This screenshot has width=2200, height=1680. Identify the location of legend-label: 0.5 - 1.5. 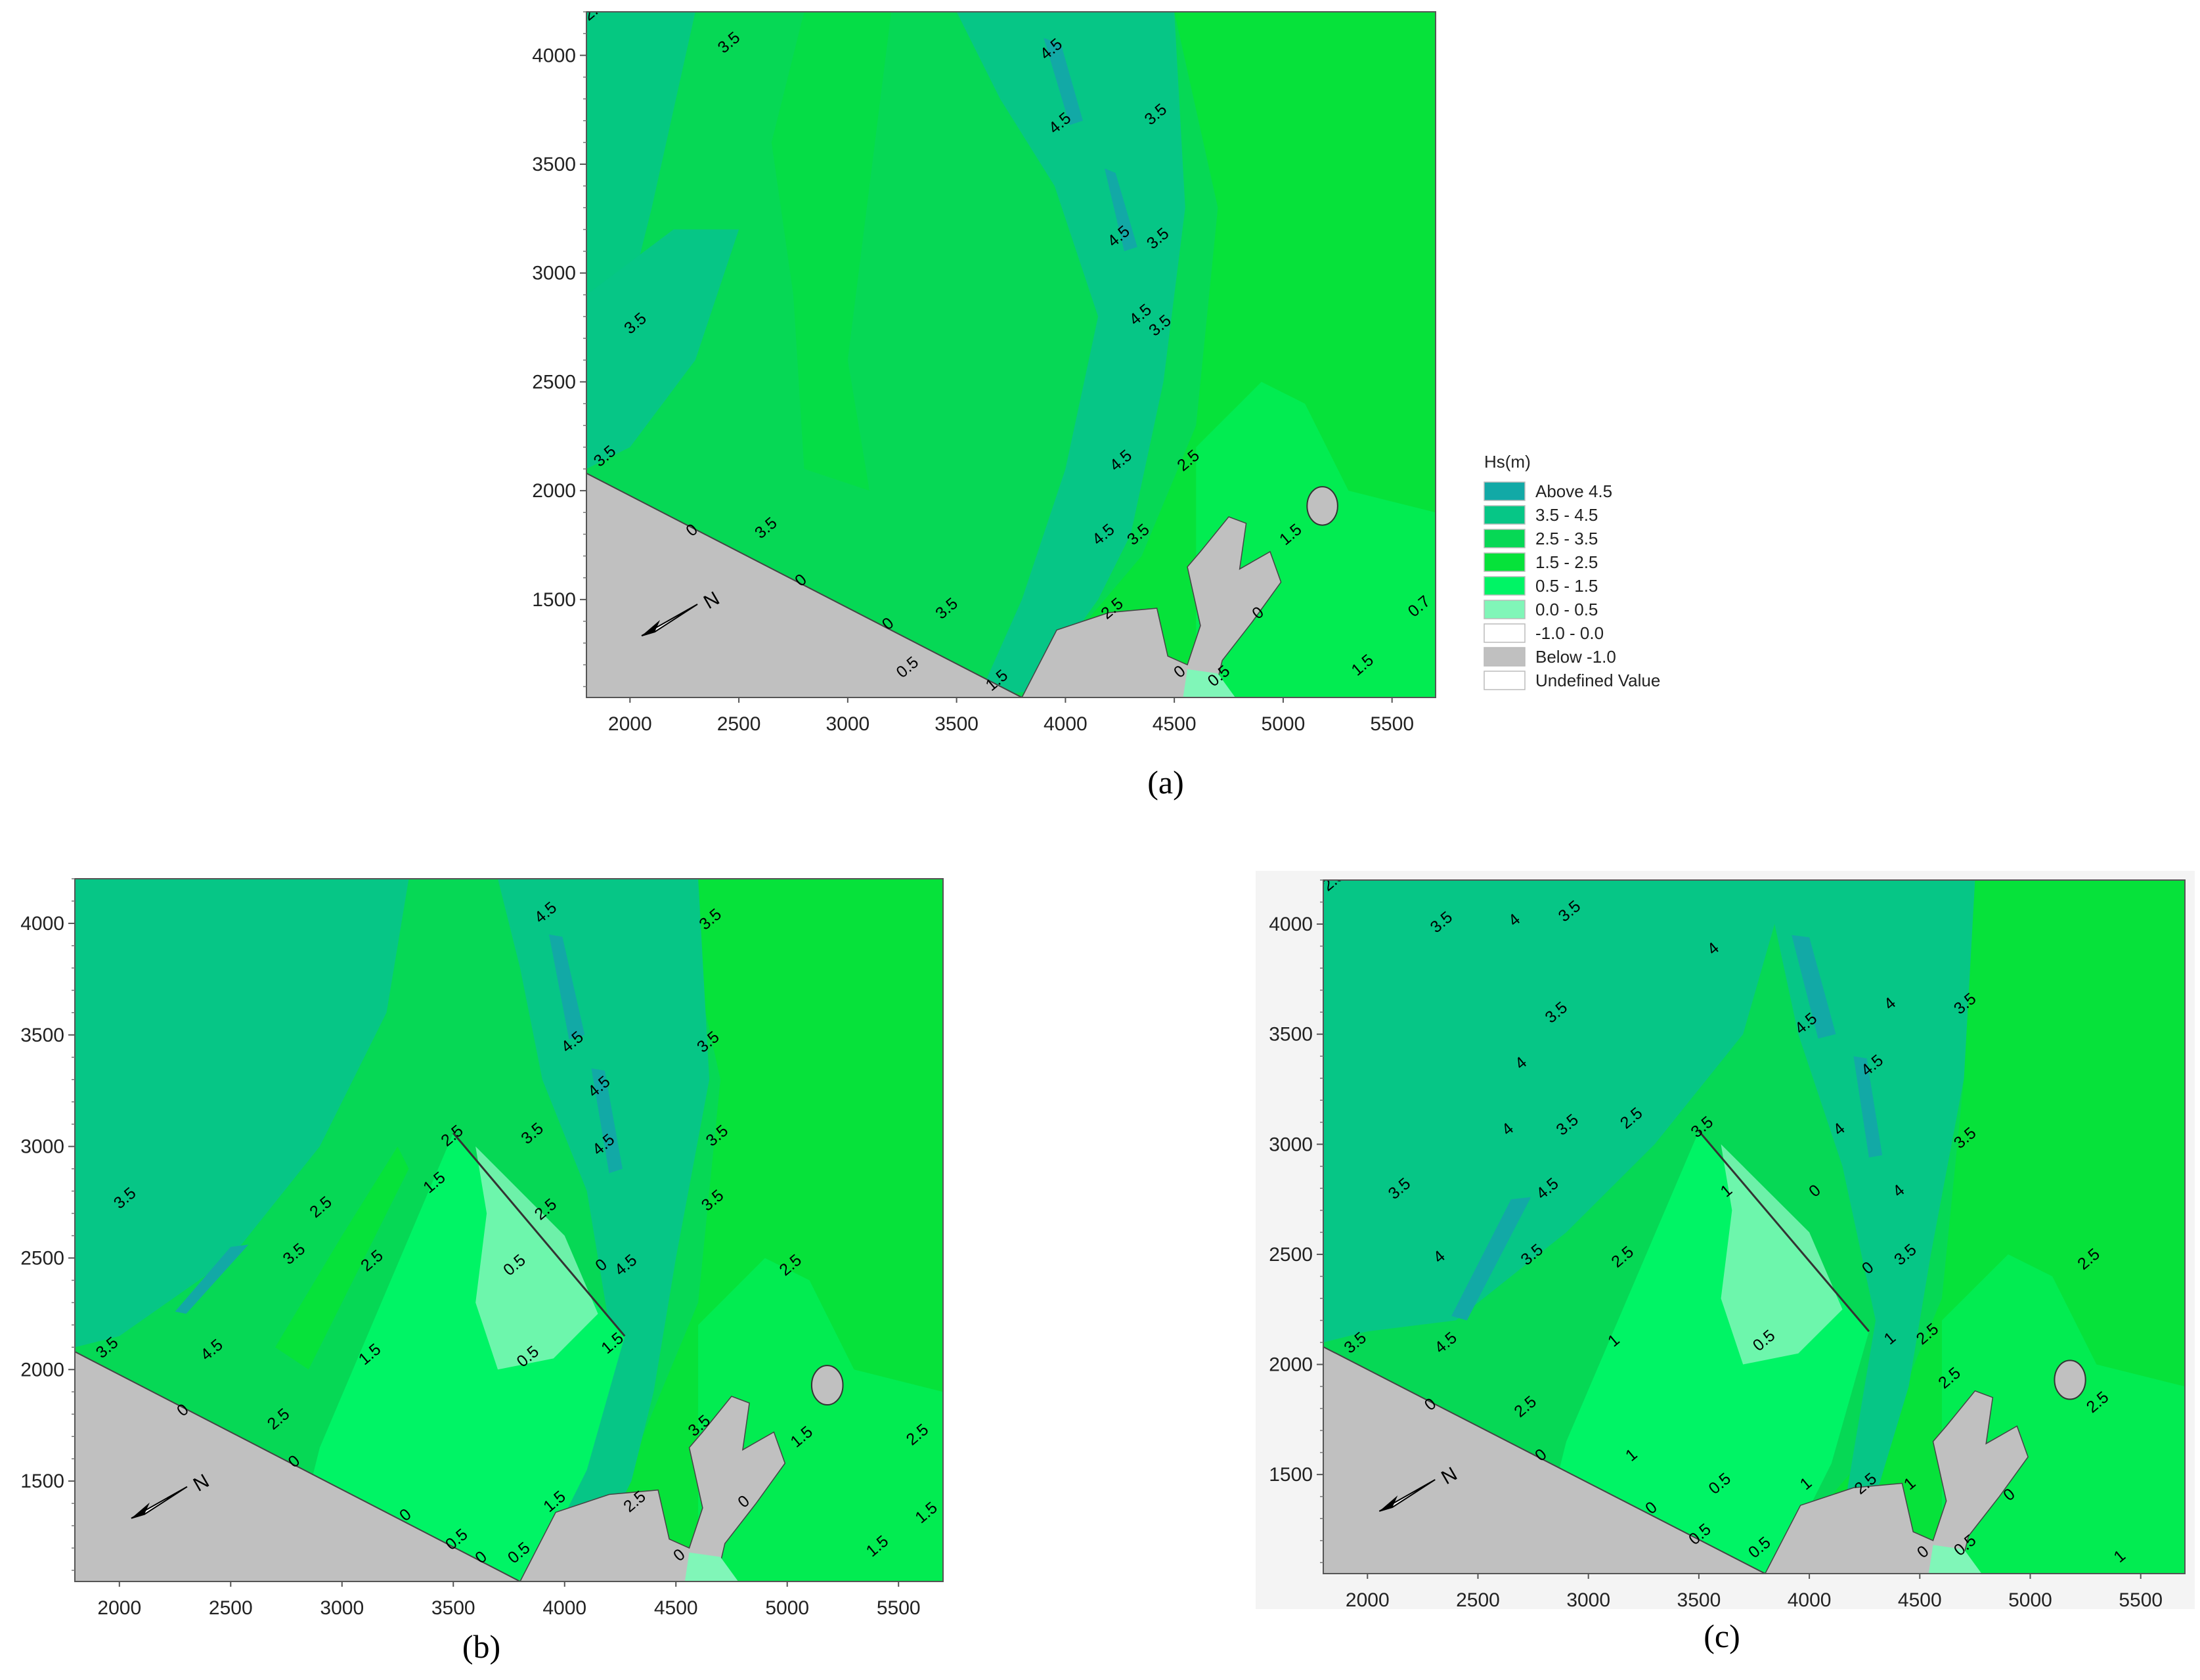
(1566, 586).